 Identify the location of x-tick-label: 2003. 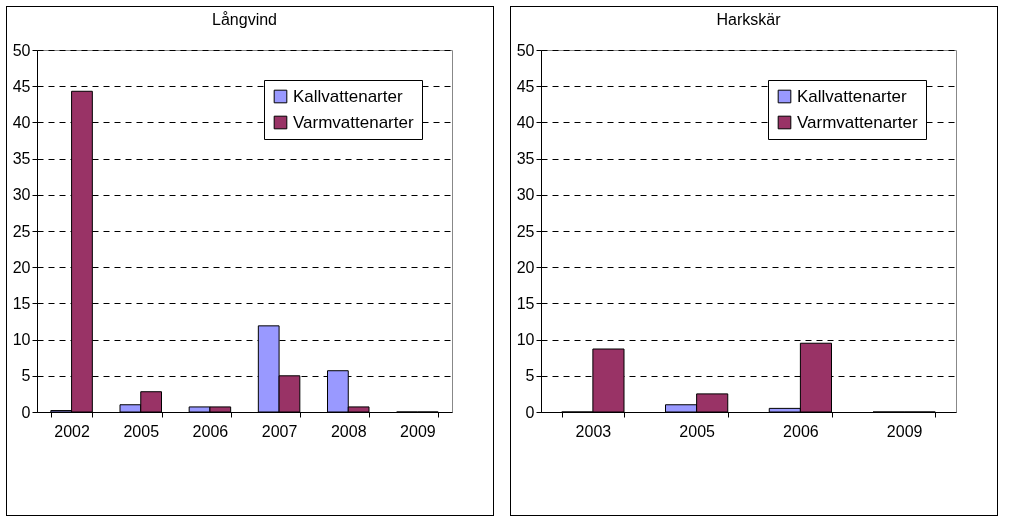
(593, 431).